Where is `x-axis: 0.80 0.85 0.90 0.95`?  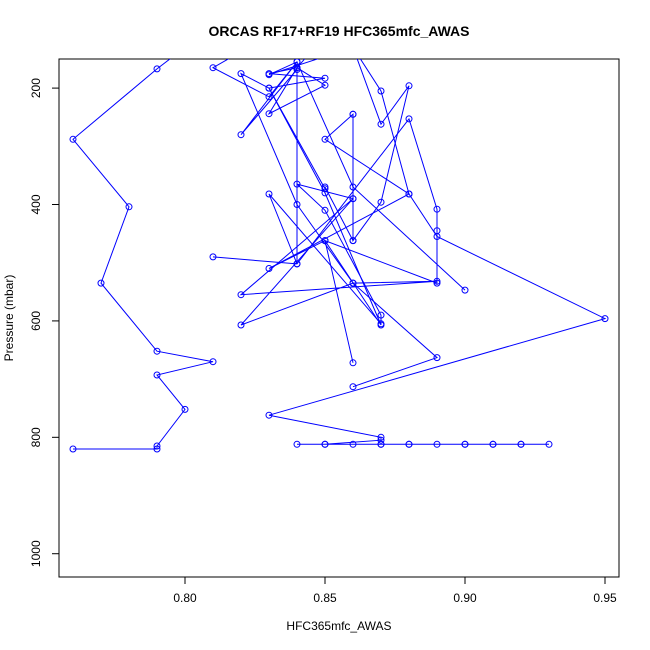 x-axis: 0.80 0.85 0.90 0.95 is located at coordinates (395, 591).